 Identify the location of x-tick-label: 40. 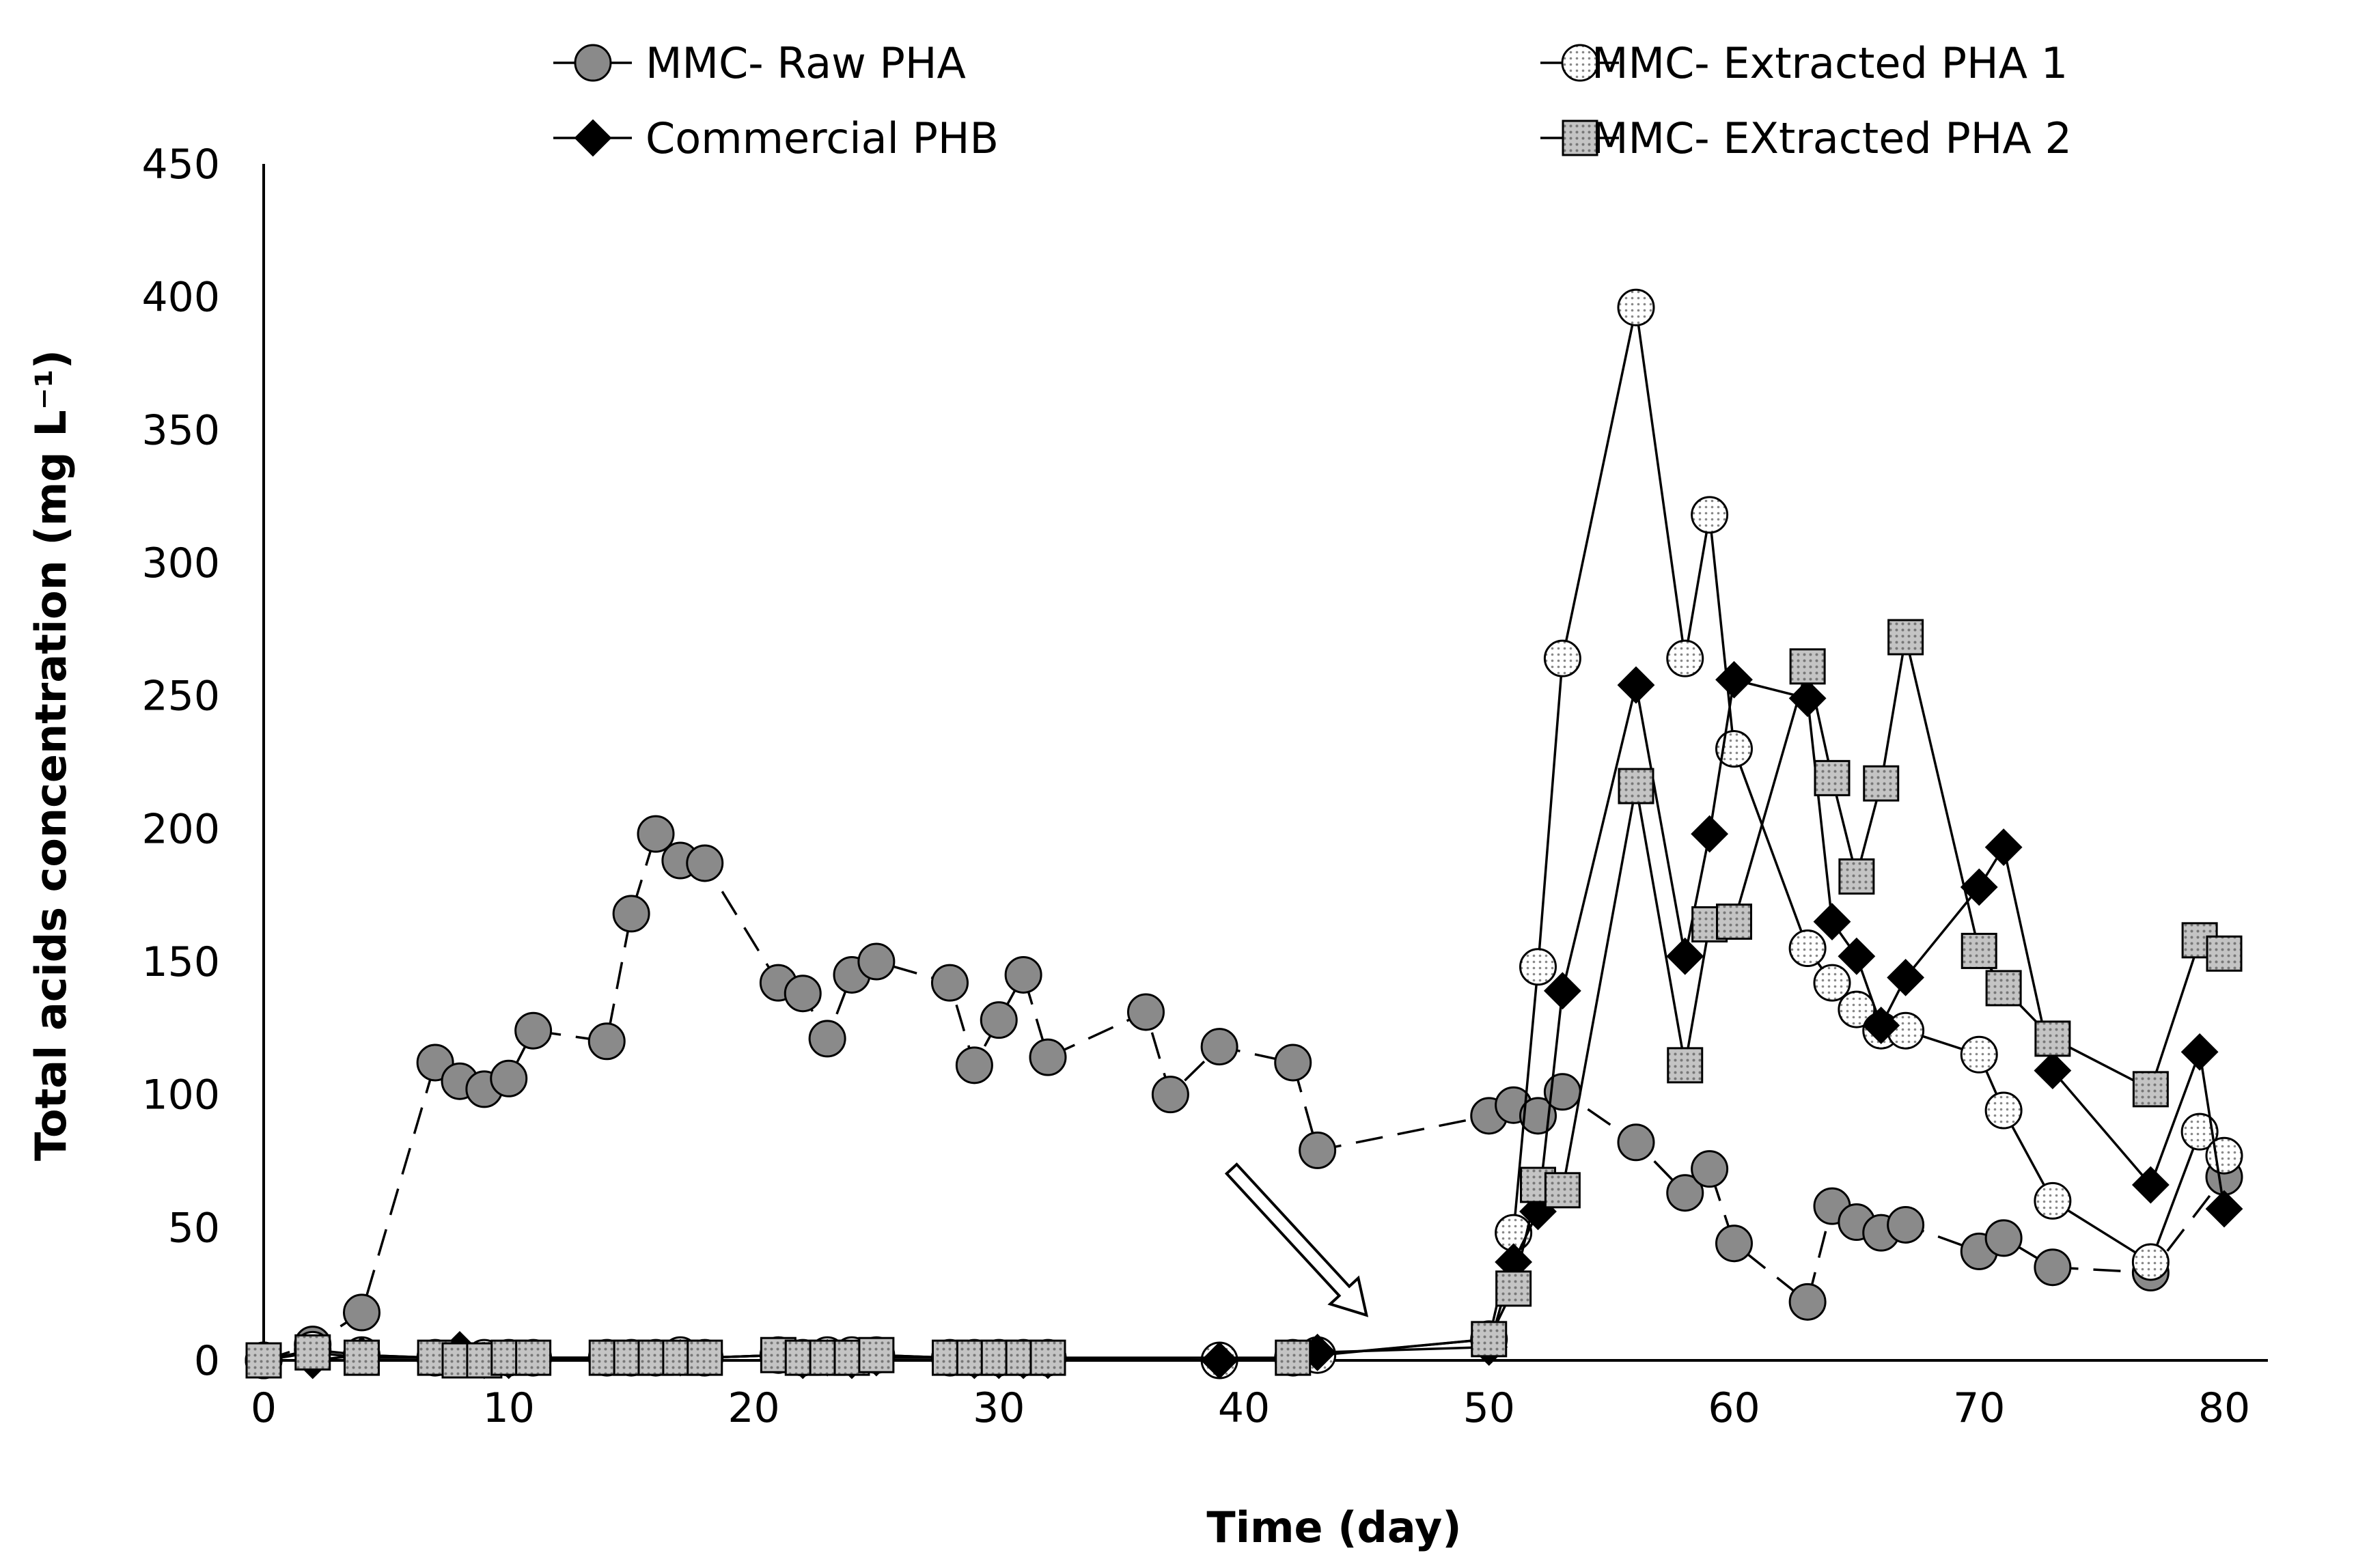
(1244, 1408).